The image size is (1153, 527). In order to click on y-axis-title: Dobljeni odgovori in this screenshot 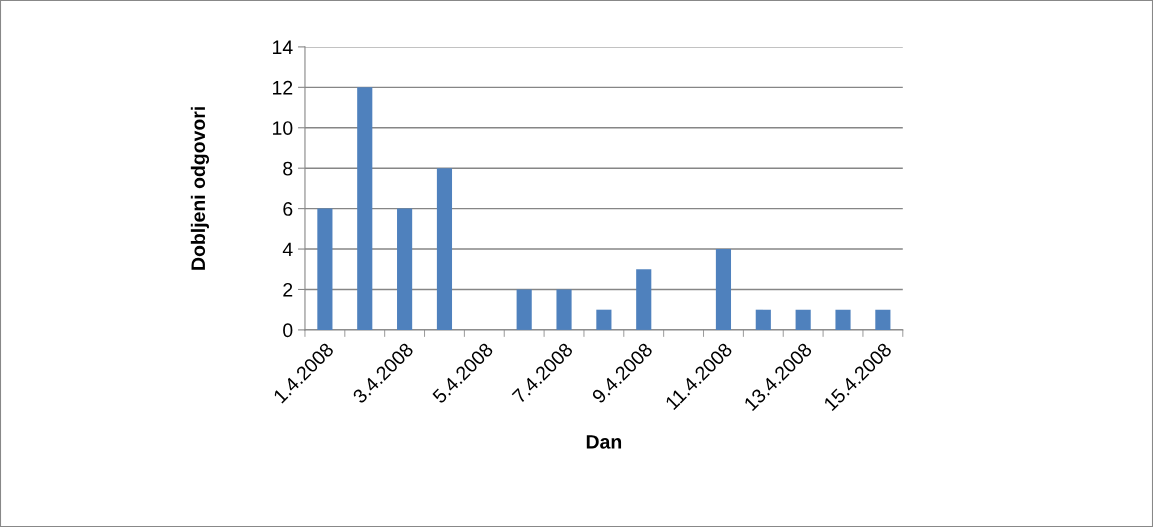, I will do `click(200, 188)`.